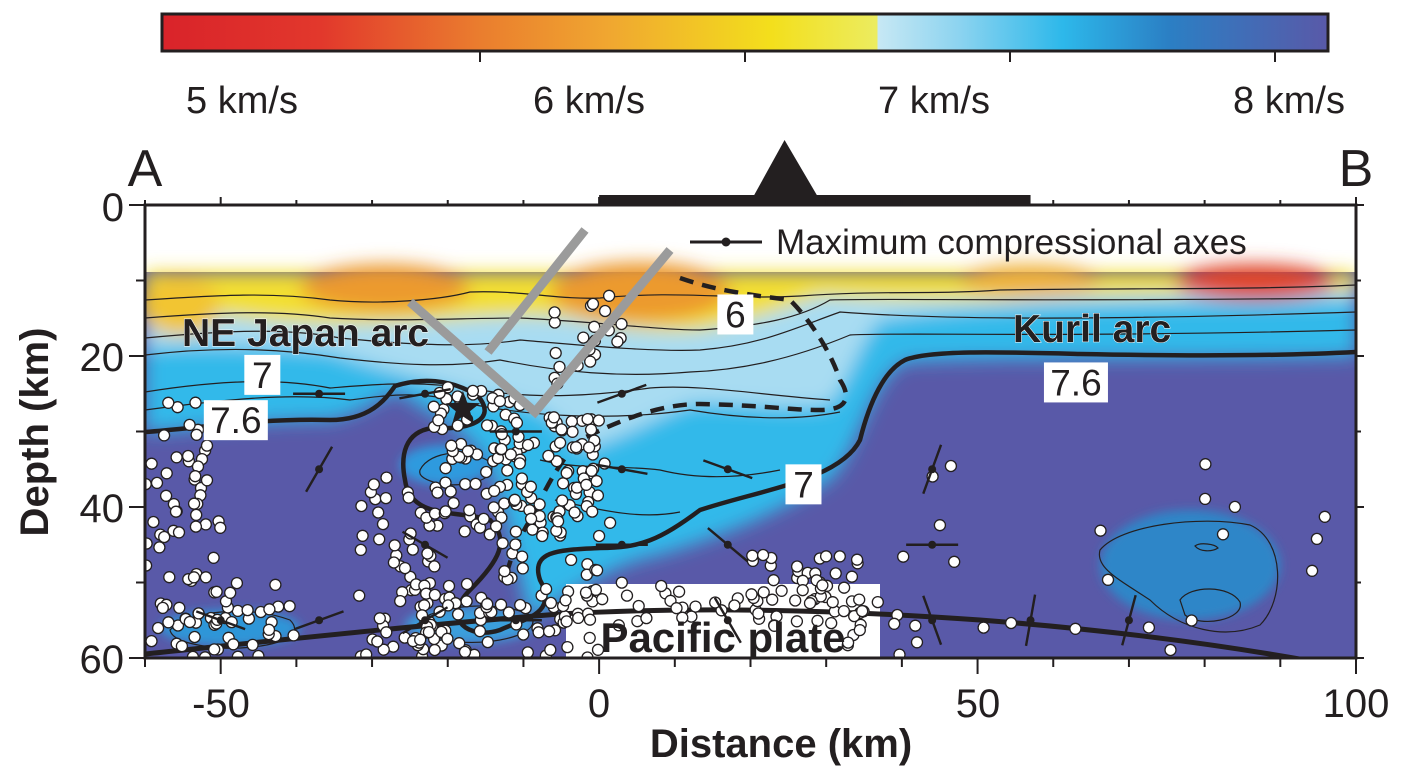  Describe the element at coordinates (745, 32) in the screenshot. I see `colorbar-bar` at that location.